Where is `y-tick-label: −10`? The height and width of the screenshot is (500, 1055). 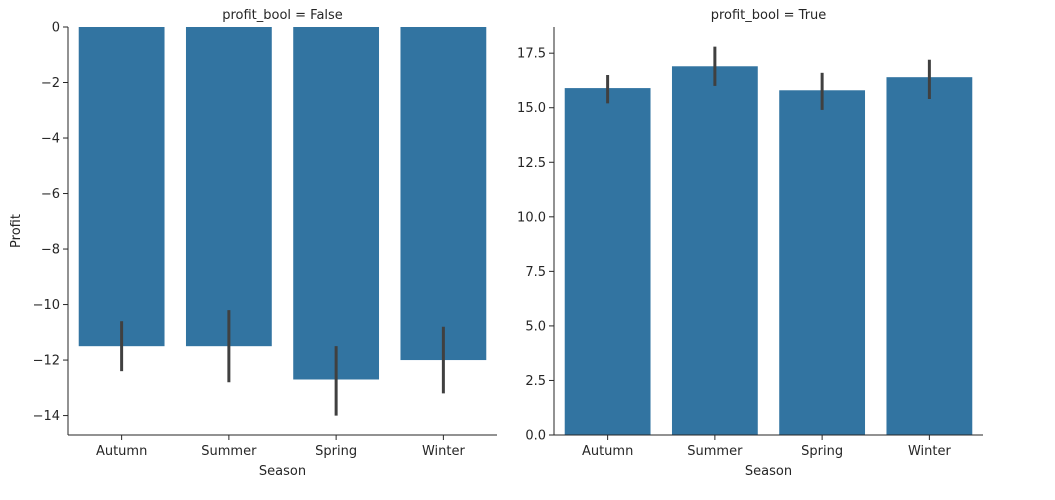
y-tick-label: −10 is located at coordinates (46, 305).